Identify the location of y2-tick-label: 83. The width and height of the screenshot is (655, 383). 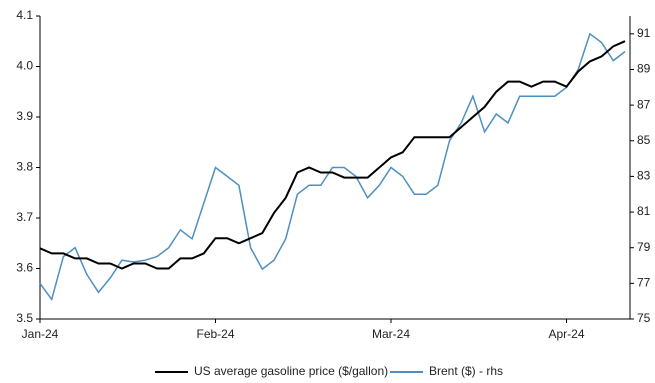
(644, 176).